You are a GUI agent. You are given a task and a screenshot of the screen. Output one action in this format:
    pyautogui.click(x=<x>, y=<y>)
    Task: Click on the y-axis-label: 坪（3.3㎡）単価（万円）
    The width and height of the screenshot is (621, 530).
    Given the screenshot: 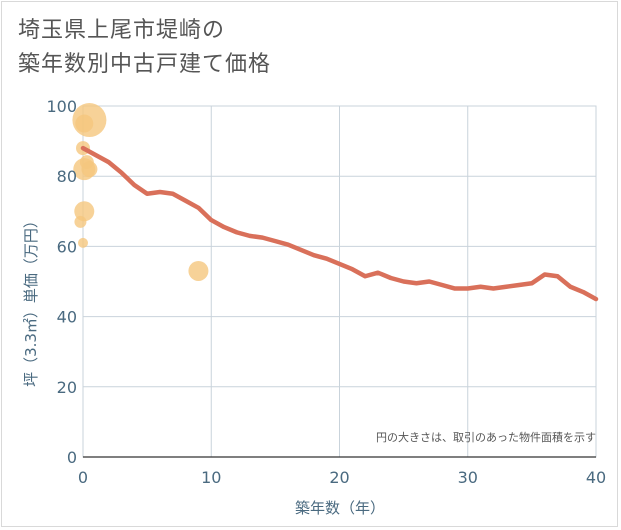 What is the action you would take?
    pyautogui.click(x=31, y=300)
    